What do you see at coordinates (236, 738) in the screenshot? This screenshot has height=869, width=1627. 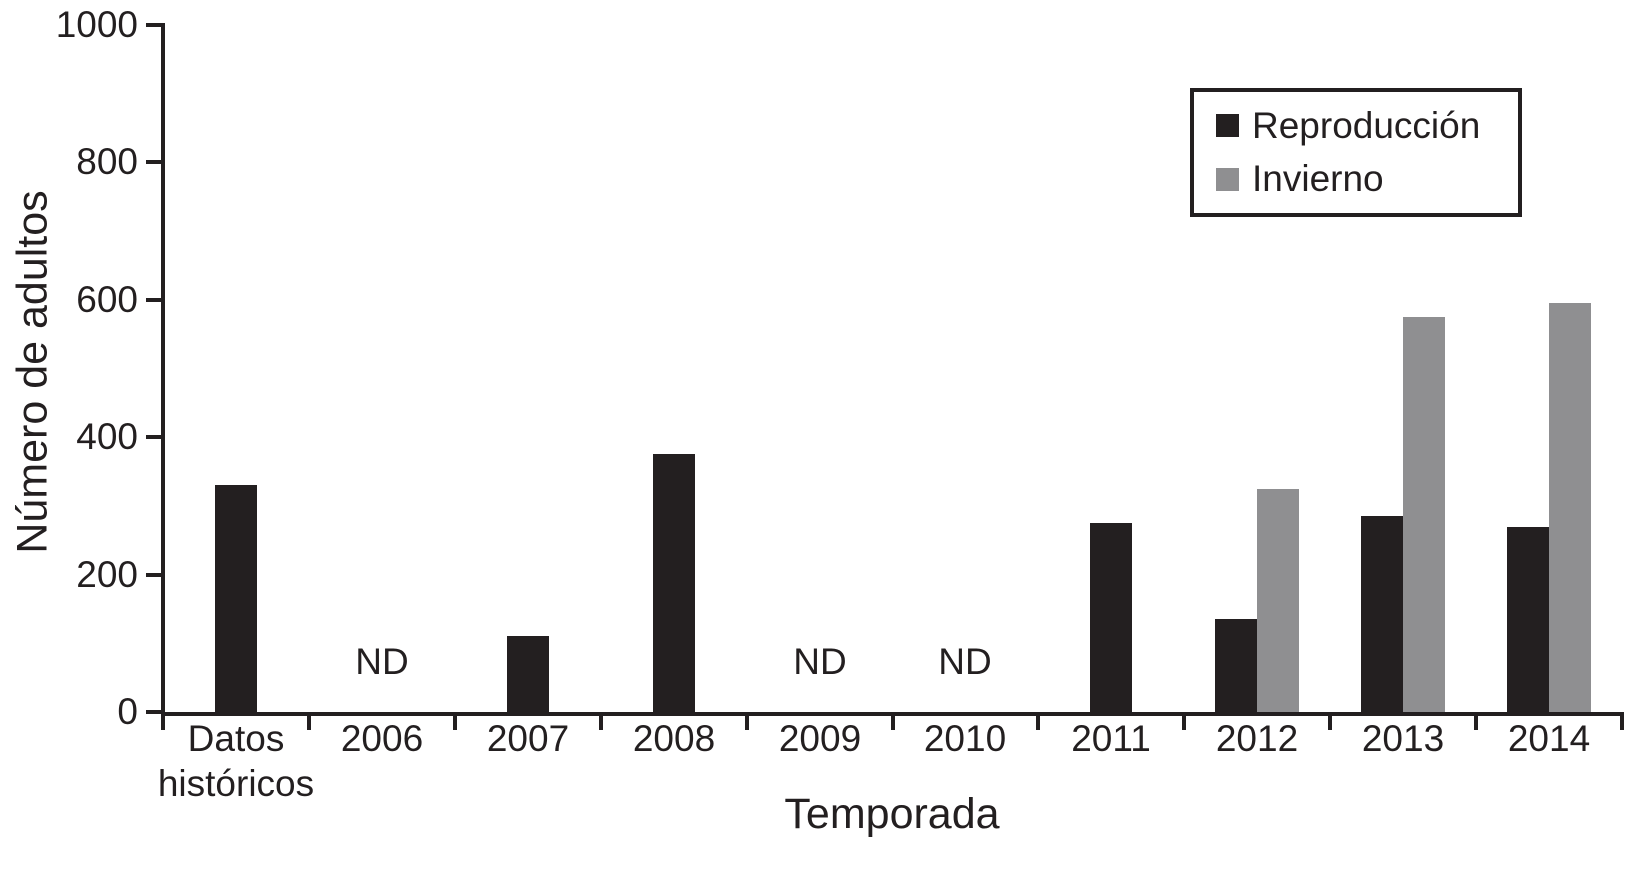 I see `x-category-label-line: Datos` at bounding box center [236, 738].